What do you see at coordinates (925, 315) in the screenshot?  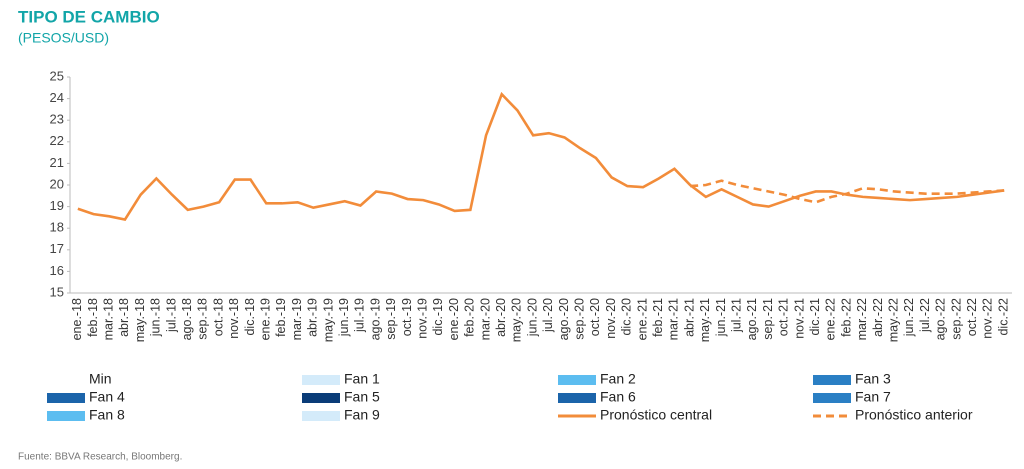 I see `x-tick-label: jul.-22` at bounding box center [925, 315].